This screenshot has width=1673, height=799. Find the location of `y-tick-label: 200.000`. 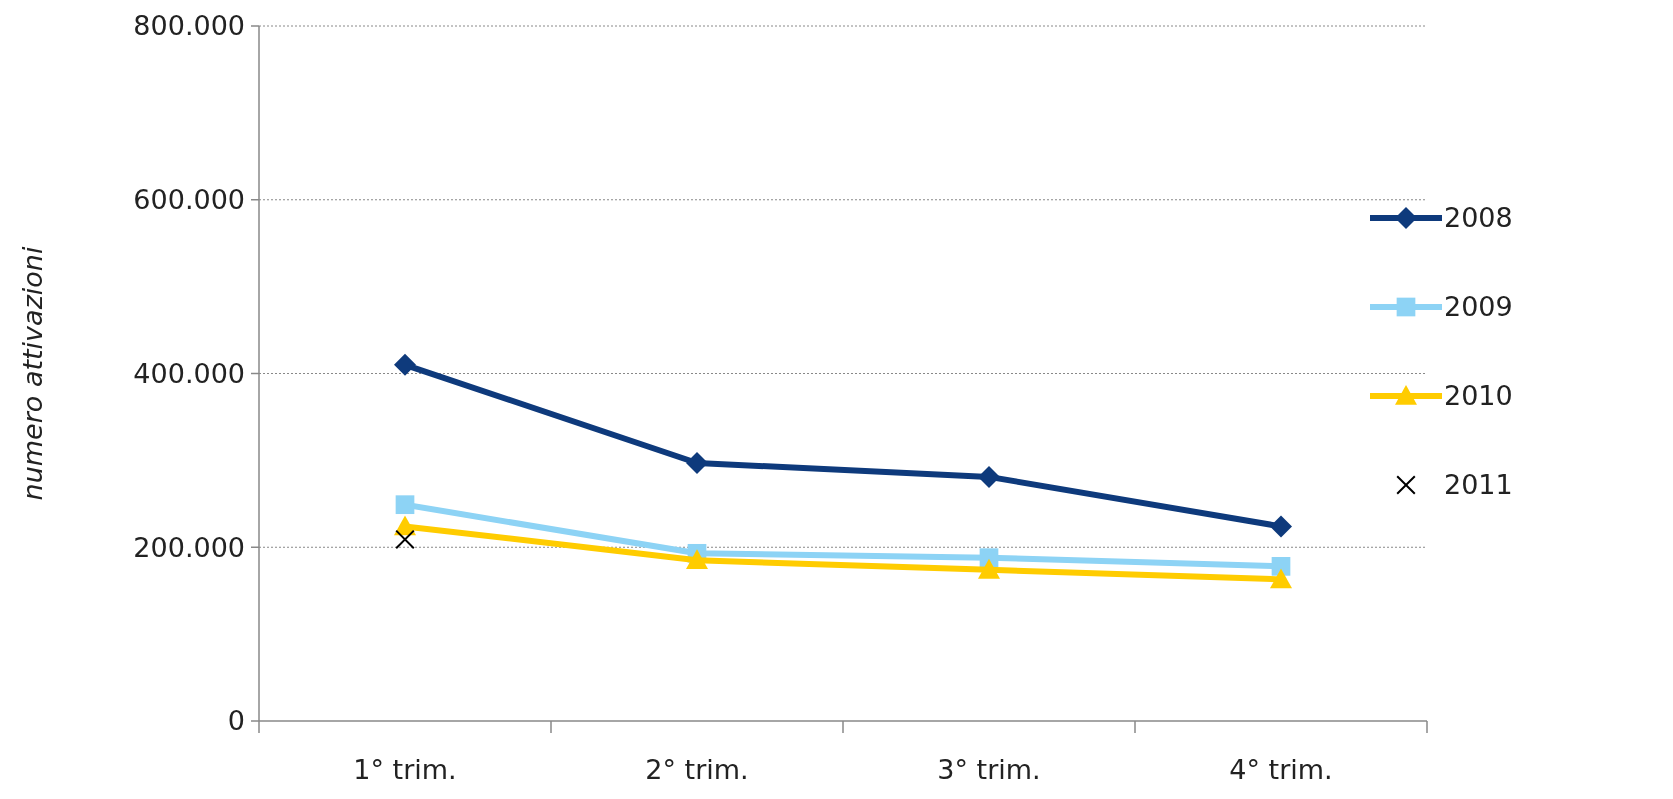

y-tick-label: 200.000 is located at coordinates (189, 547).